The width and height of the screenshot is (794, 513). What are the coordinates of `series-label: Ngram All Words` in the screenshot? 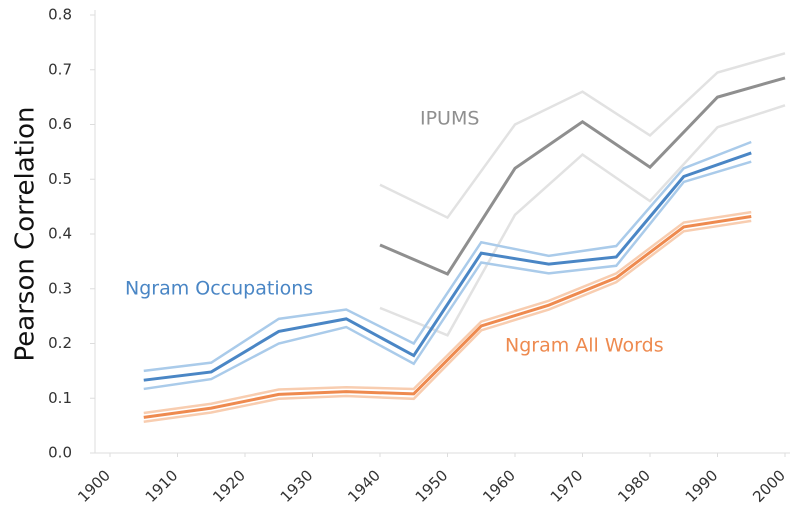 It's located at (584, 346).